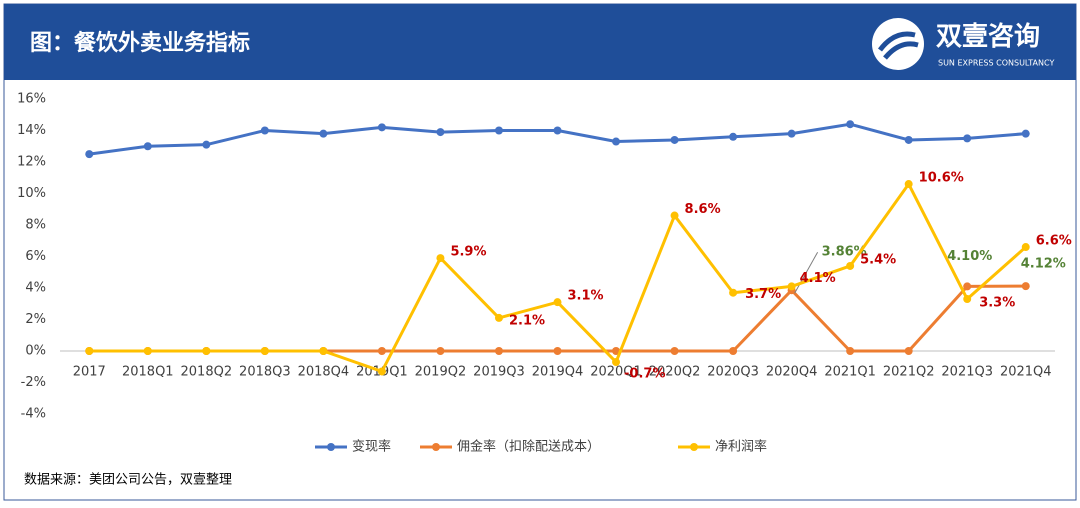 The width and height of the screenshot is (1080, 508). Describe the element at coordinates (35, 319) in the screenshot. I see `y-tick-label: 2%` at that location.